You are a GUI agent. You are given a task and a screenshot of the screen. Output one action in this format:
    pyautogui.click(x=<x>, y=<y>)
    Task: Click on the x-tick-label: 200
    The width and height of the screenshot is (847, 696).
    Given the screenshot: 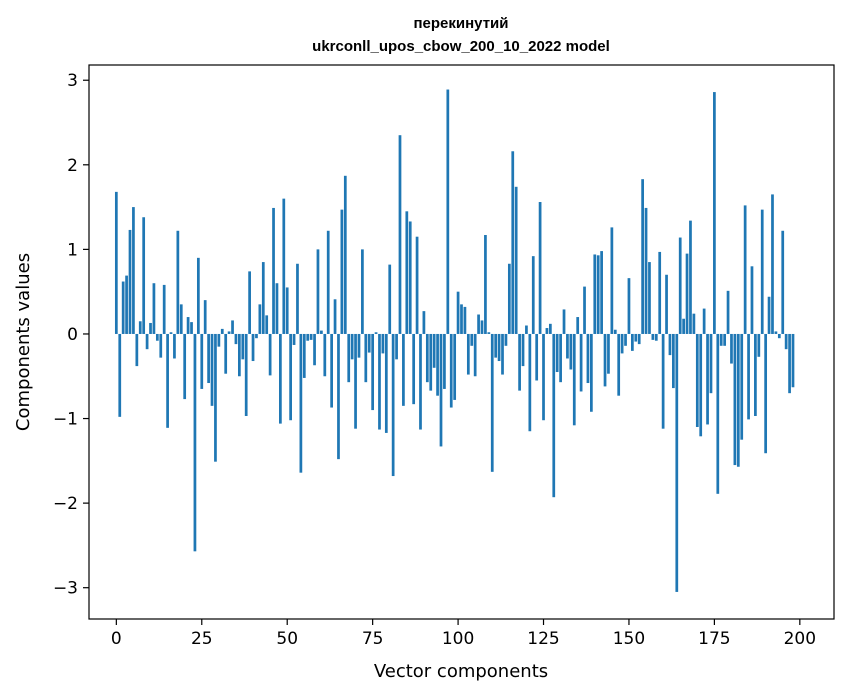 What is the action you would take?
    pyautogui.click(x=800, y=639)
    